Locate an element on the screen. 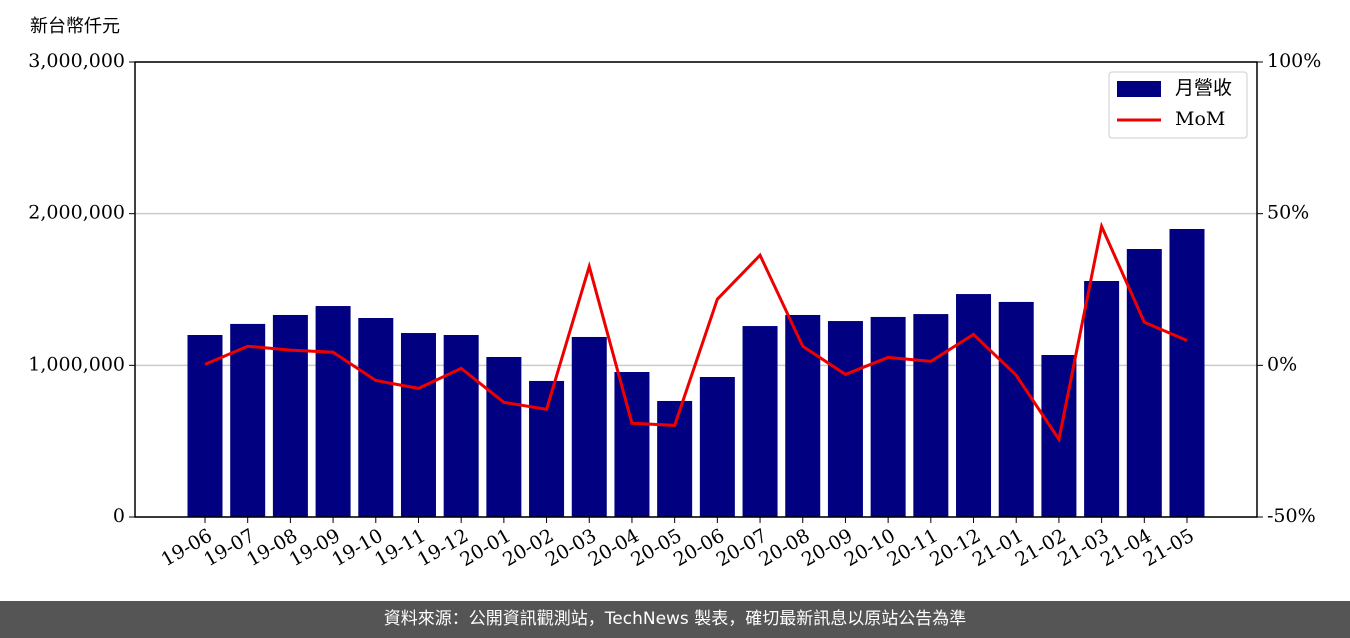 The image size is (1350, 638). y2-tick-label: 50% is located at coordinates (1288, 213).